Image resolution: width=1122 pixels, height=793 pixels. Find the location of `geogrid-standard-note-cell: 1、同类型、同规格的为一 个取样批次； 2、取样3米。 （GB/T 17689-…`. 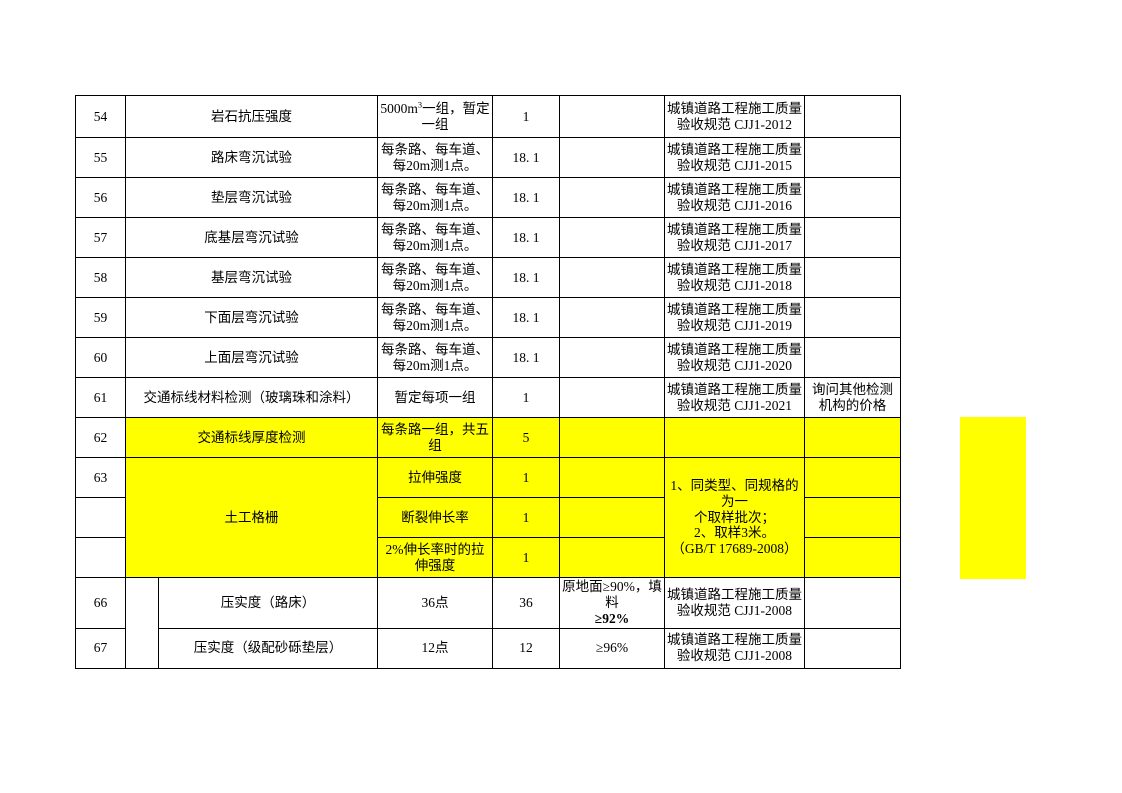

geogrid-standard-note-cell: 1、同类型、同规格的为一 个取样批次； 2、取样3米。 （GB/T 17689-… is located at coordinates (734, 517).